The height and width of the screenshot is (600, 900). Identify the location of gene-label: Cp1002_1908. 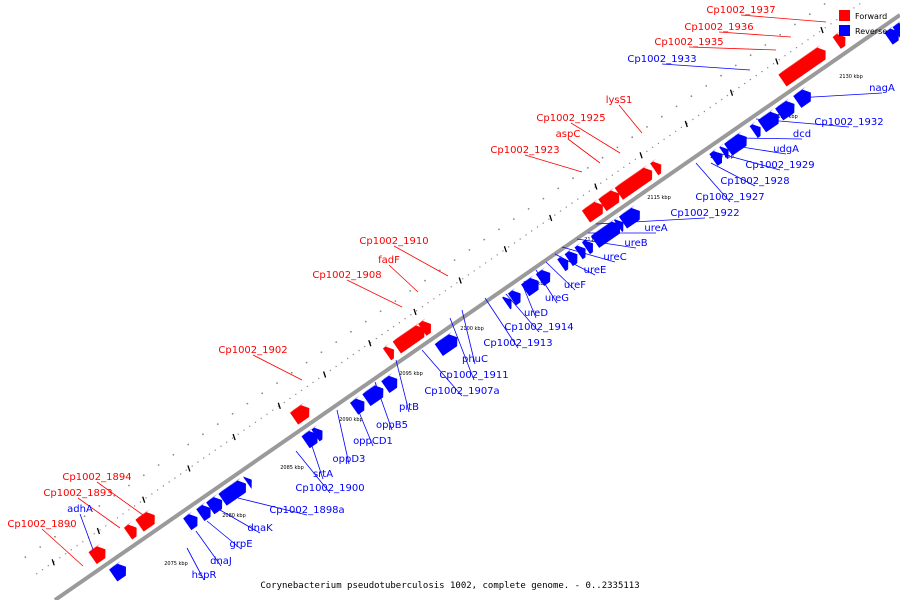
(346, 275).